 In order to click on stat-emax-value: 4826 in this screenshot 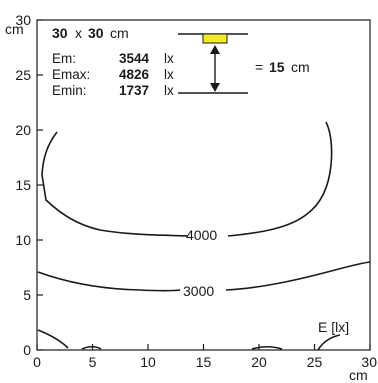, I will do `click(134, 74)`.